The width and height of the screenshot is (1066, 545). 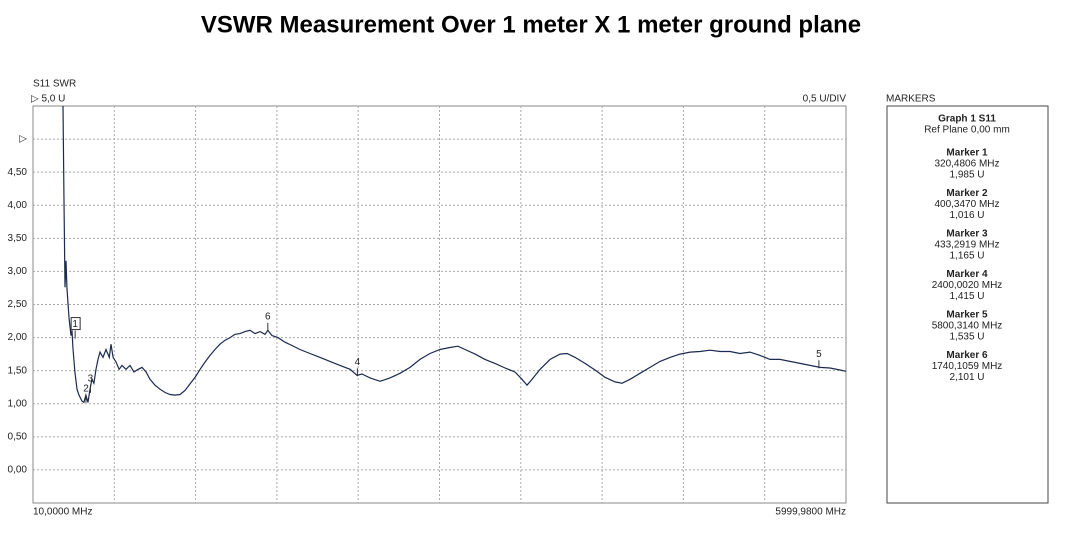 I want to click on marker-box, so click(x=75, y=324).